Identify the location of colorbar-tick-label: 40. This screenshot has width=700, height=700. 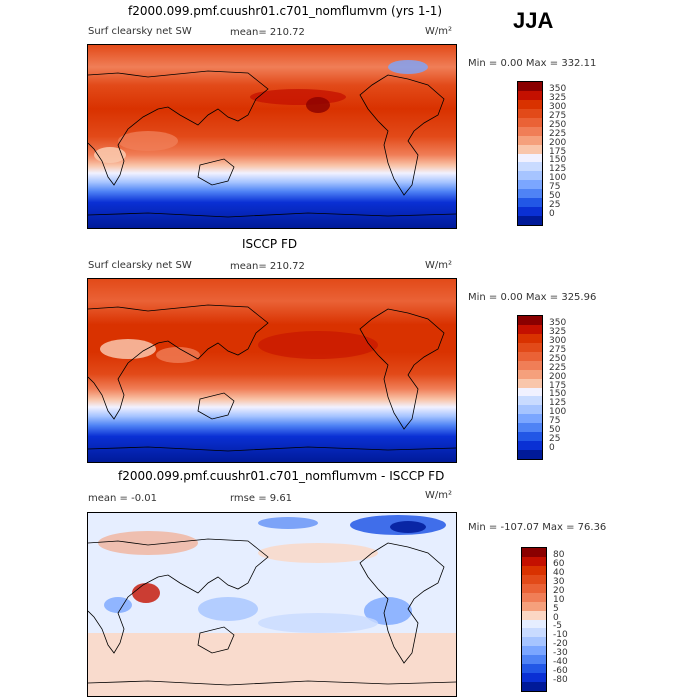
(559, 572).